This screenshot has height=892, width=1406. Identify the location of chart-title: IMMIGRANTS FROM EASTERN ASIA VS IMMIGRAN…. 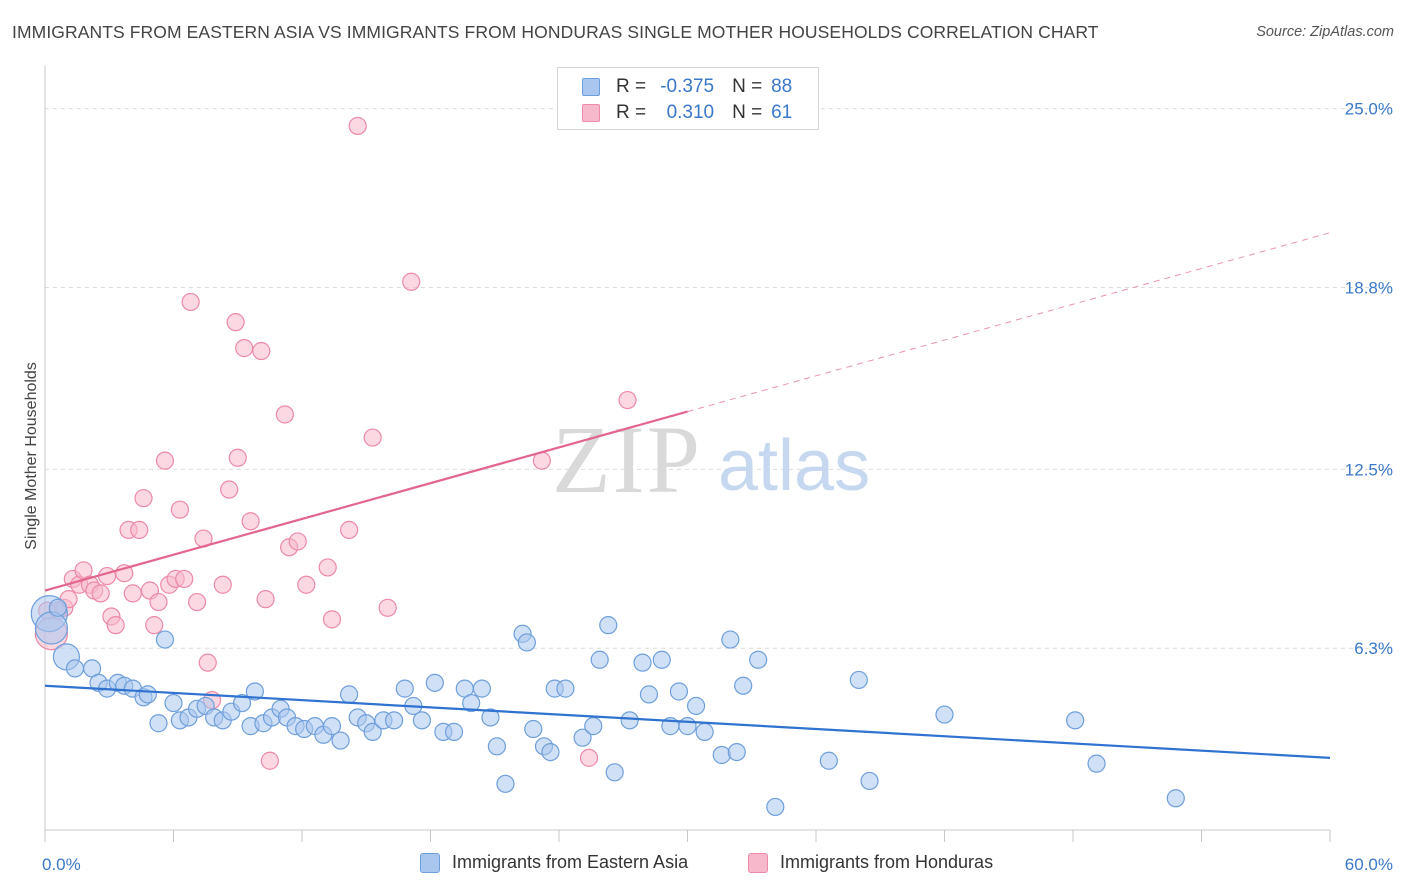
(555, 32).